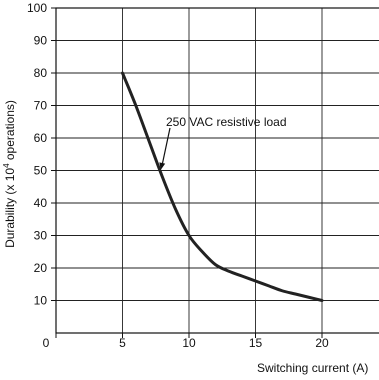  I want to click on x-tick-label: 20, so click(322, 343).